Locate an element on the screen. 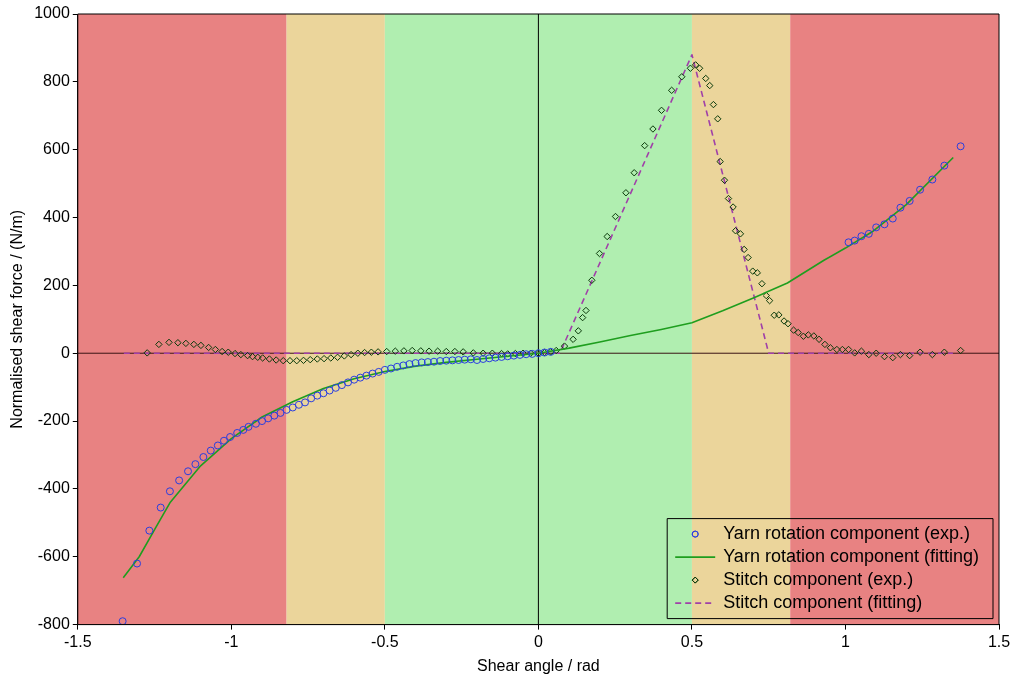 This screenshot has height=680, width=1015. x-tick-label: 0.5 is located at coordinates (692, 641).